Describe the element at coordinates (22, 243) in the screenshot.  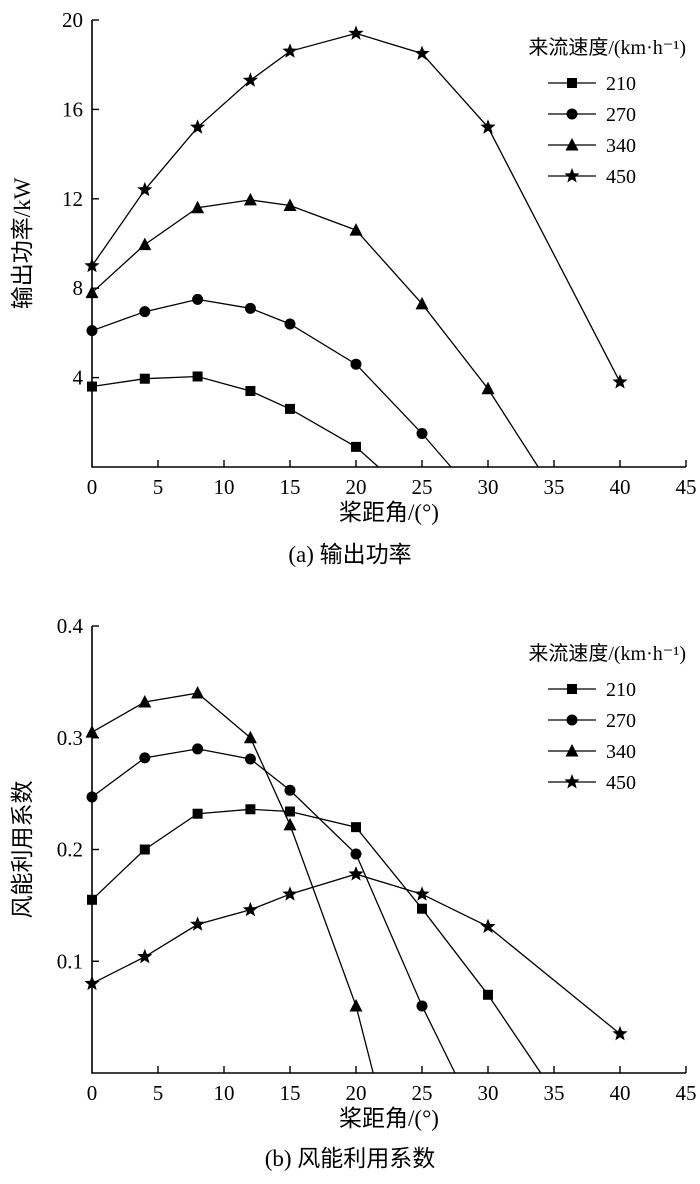
I see `y-axis-label: 输出功率/kW` at that location.